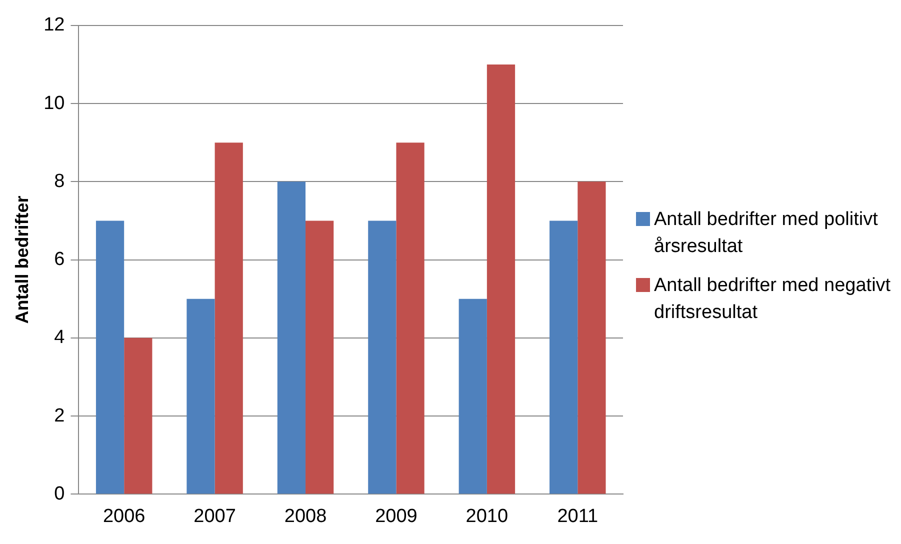  What do you see at coordinates (487, 516) in the screenshot?
I see `x-tick-label: 2010` at bounding box center [487, 516].